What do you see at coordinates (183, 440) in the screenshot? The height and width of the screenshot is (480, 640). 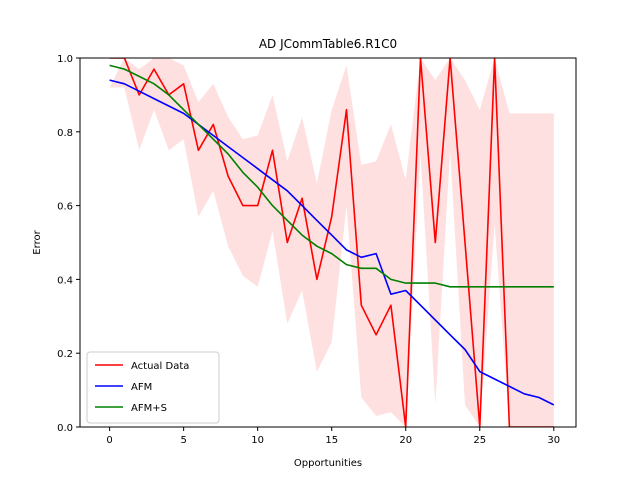 I see `x-tick-label: 5` at bounding box center [183, 440].